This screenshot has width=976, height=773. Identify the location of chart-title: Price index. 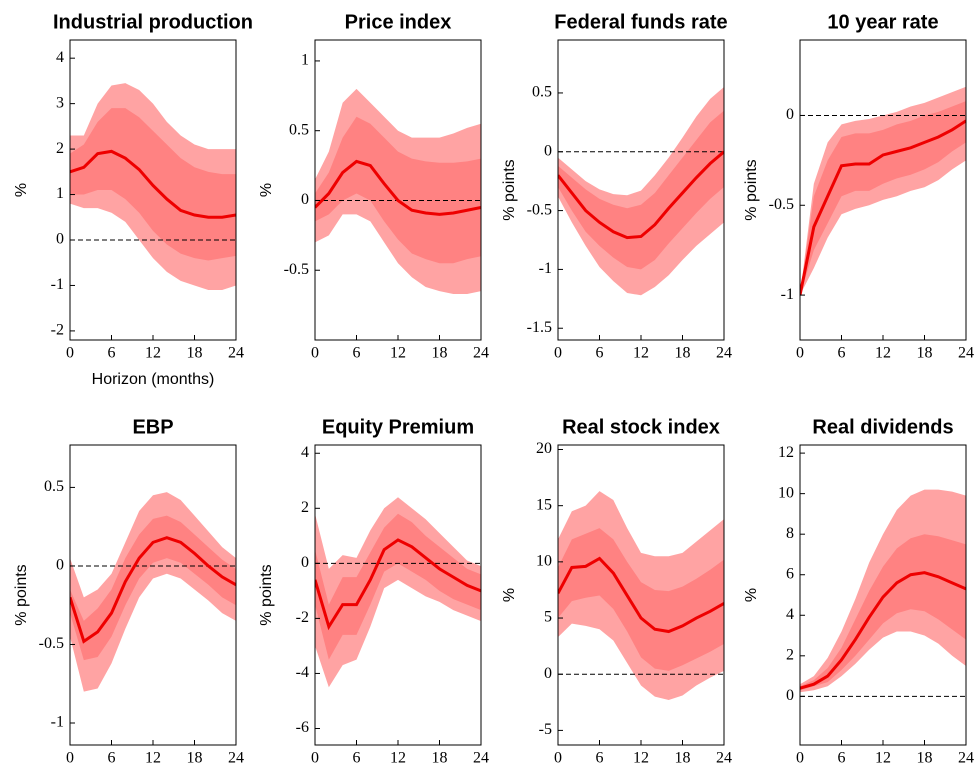
(398, 22).